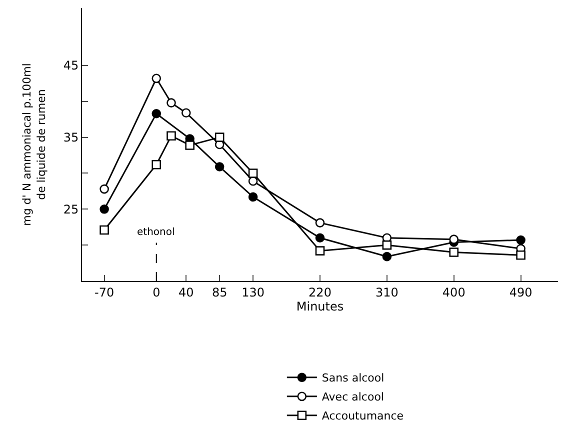 The image size is (568, 438). I want to click on x-tick-label: 40, so click(186, 292).